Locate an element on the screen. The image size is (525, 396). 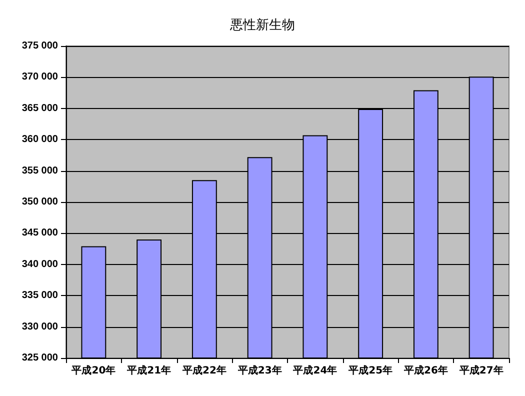
y-tick-label: 325 000 is located at coordinates (40, 358).